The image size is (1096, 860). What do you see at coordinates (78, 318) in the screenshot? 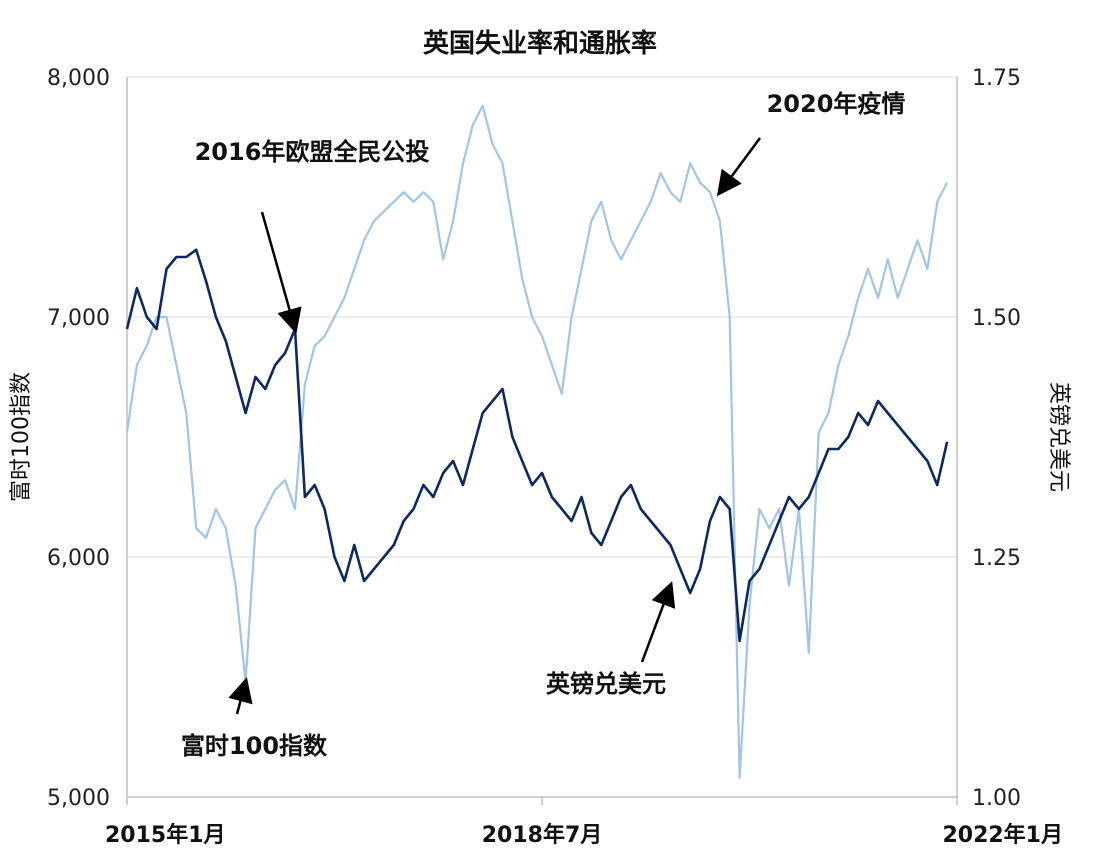
I see `y-left-tick-label: 7,000` at bounding box center [78, 318].